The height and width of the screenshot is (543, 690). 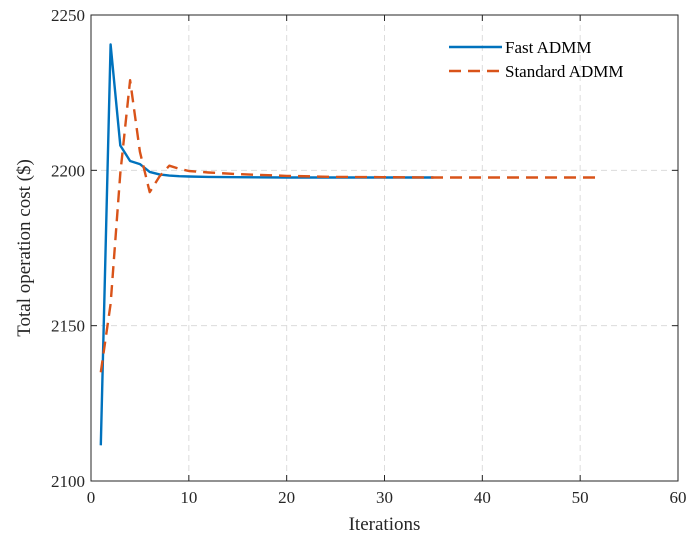 I want to click on y-axis-label: Total operation cost ($), so click(x=24, y=248).